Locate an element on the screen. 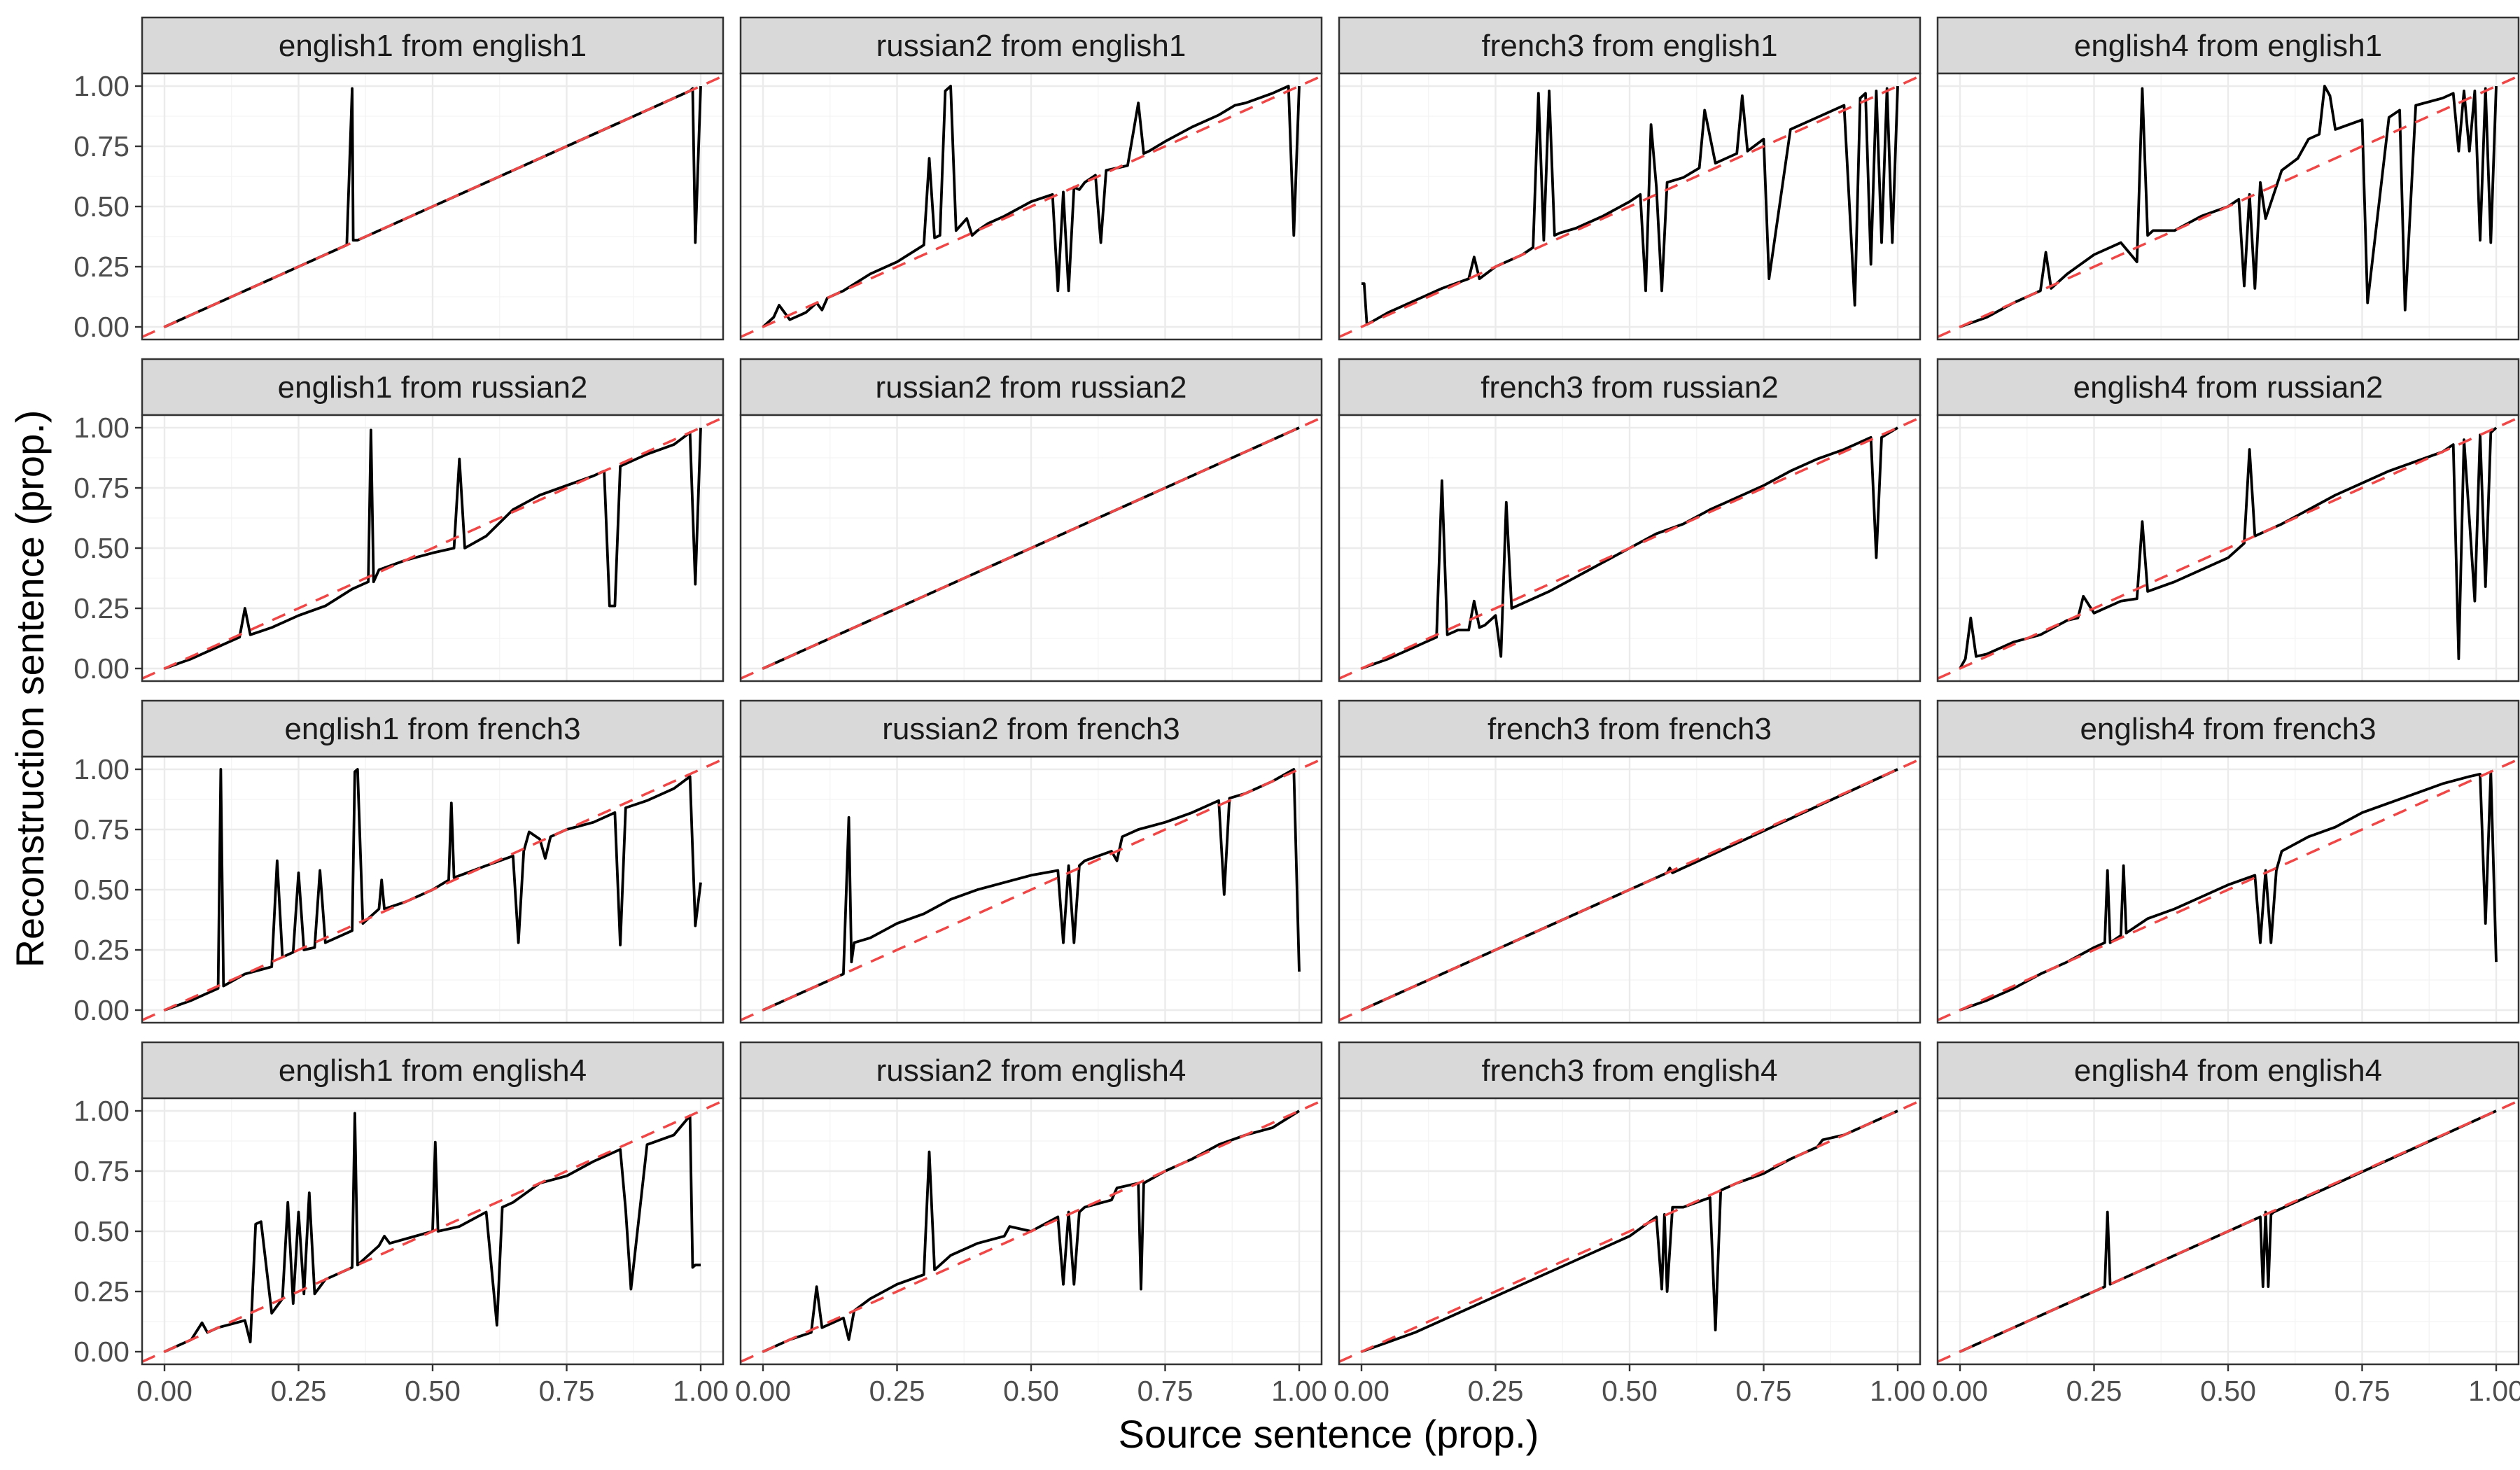  facet-strip-label: russian2 from english4 is located at coordinates (1031, 1071).